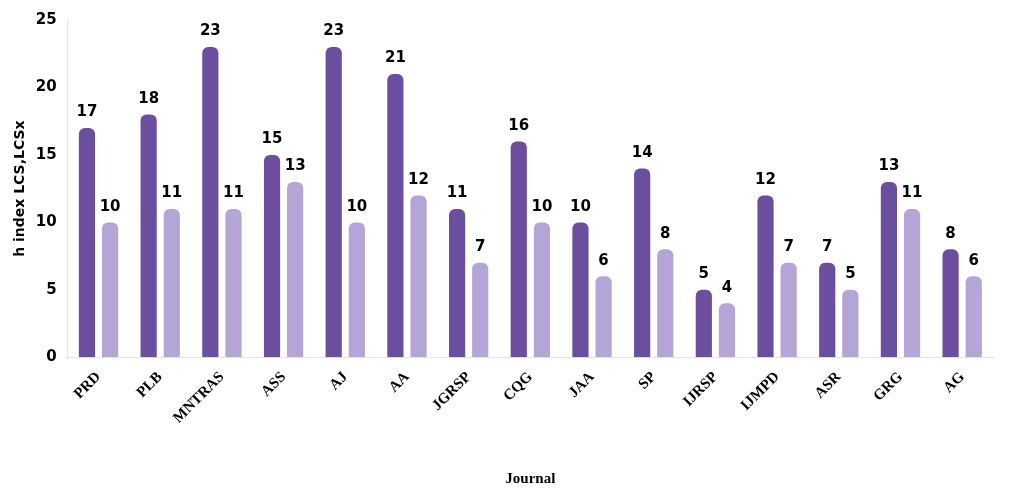 This screenshot has height=500, width=1027. What do you see at coordinates (398, 381) in the screenshot?
I see `x-tick-label: AA` at bounding box center [398, 381].